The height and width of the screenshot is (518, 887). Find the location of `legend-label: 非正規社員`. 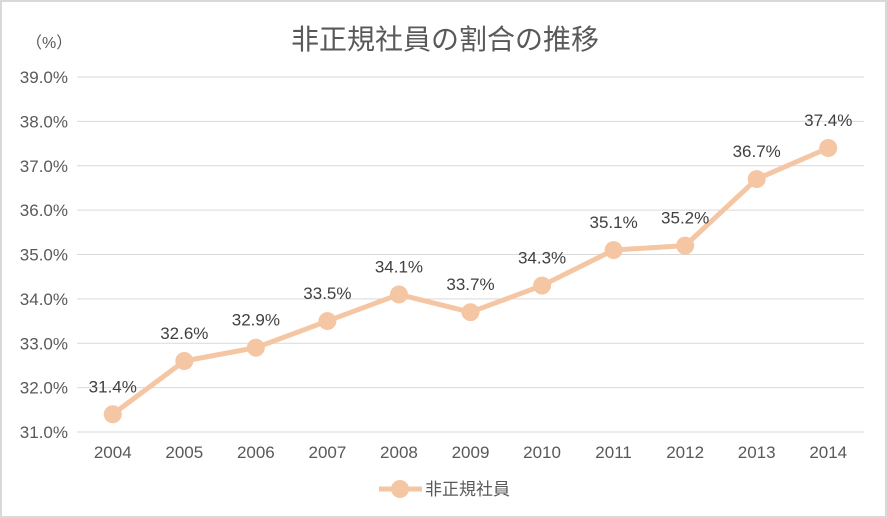

legend-label: 非正規社員 is located at coordinates (467, 489).